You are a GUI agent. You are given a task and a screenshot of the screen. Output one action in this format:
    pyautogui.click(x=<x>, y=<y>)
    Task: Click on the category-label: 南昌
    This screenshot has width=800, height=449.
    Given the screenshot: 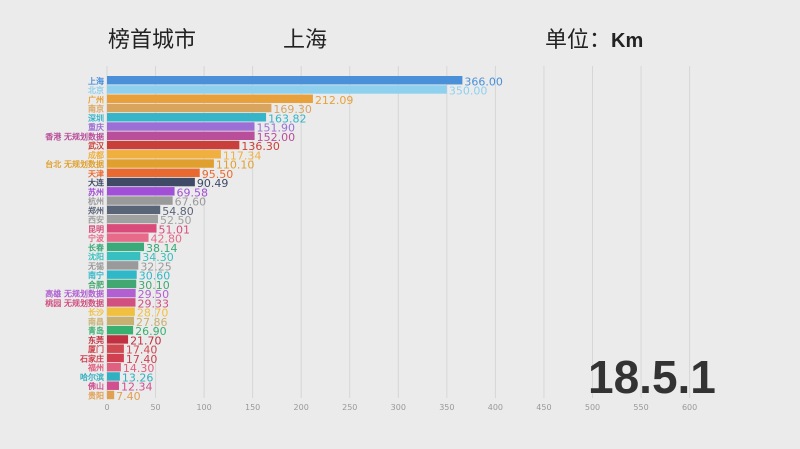 What is the action you would take?
    pyautogui.click(x=96, y=321)
    